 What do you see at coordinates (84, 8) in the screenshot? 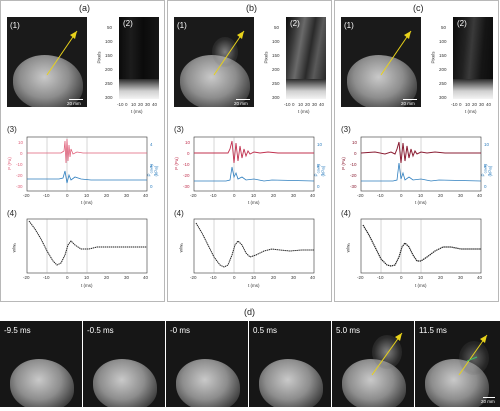
I see `panel-label: (a)` at bounding box center [84, 8].